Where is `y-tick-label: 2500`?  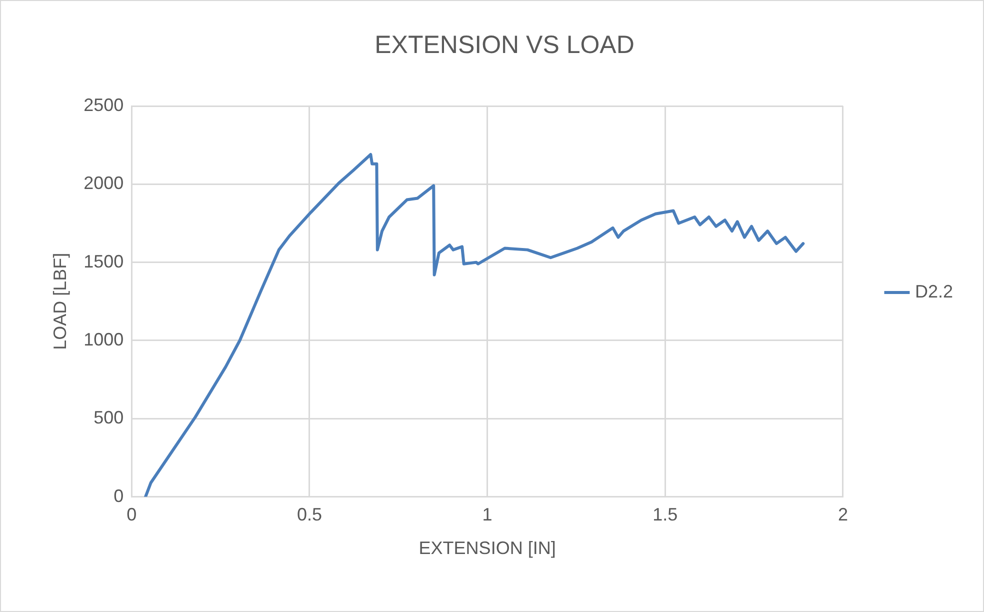
y-tick-label: 2500 is located at coordinates (104, 104).